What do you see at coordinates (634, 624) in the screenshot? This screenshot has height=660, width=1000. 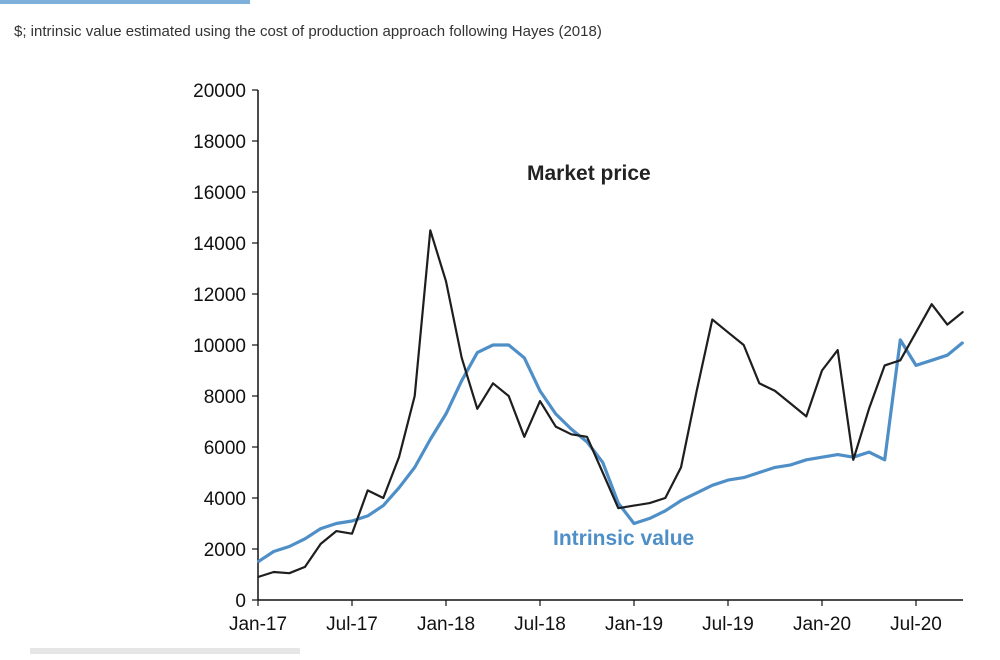 I see `x-tick-label: Jan-19` at bounding box center [634, 624].